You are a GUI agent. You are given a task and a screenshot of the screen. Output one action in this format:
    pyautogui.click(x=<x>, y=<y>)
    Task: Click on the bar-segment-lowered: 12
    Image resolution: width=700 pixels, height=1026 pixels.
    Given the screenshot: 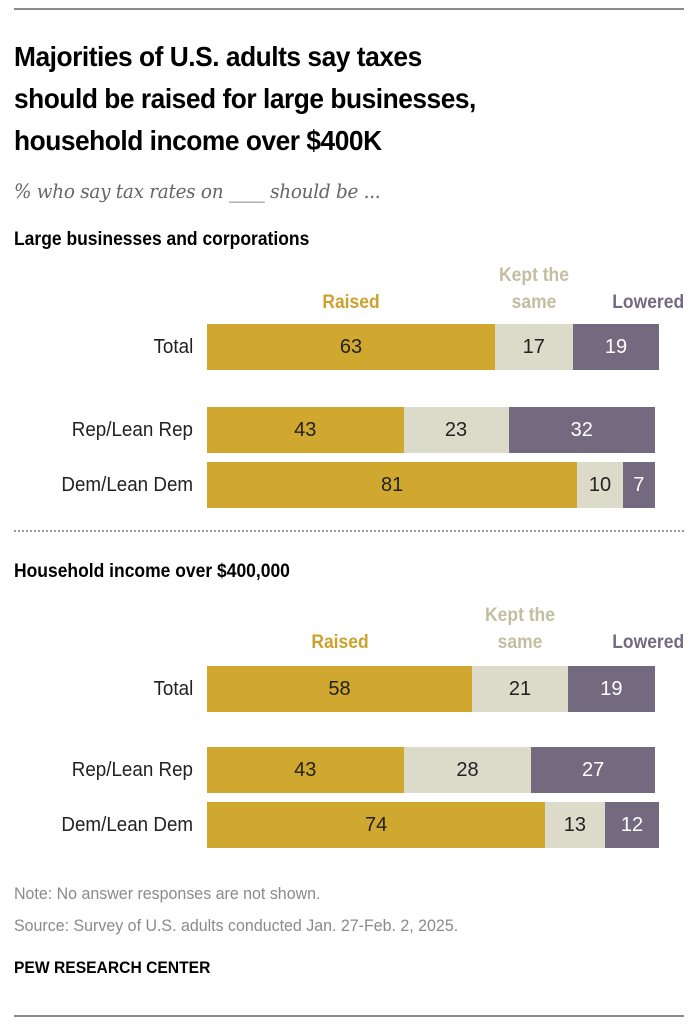 What is the action you would take?
    pyautogui.click(x=632, y=825)
    